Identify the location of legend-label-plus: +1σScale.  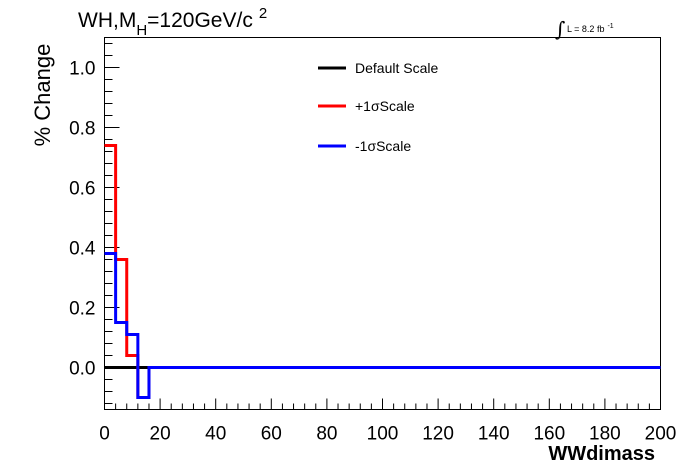
(385, 106).